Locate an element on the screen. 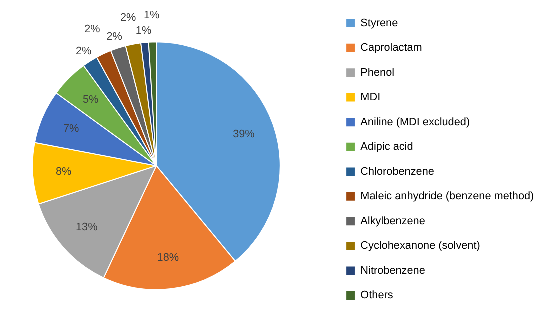  legend-label: Chlorobenzene is located at coordinates (397, 172).